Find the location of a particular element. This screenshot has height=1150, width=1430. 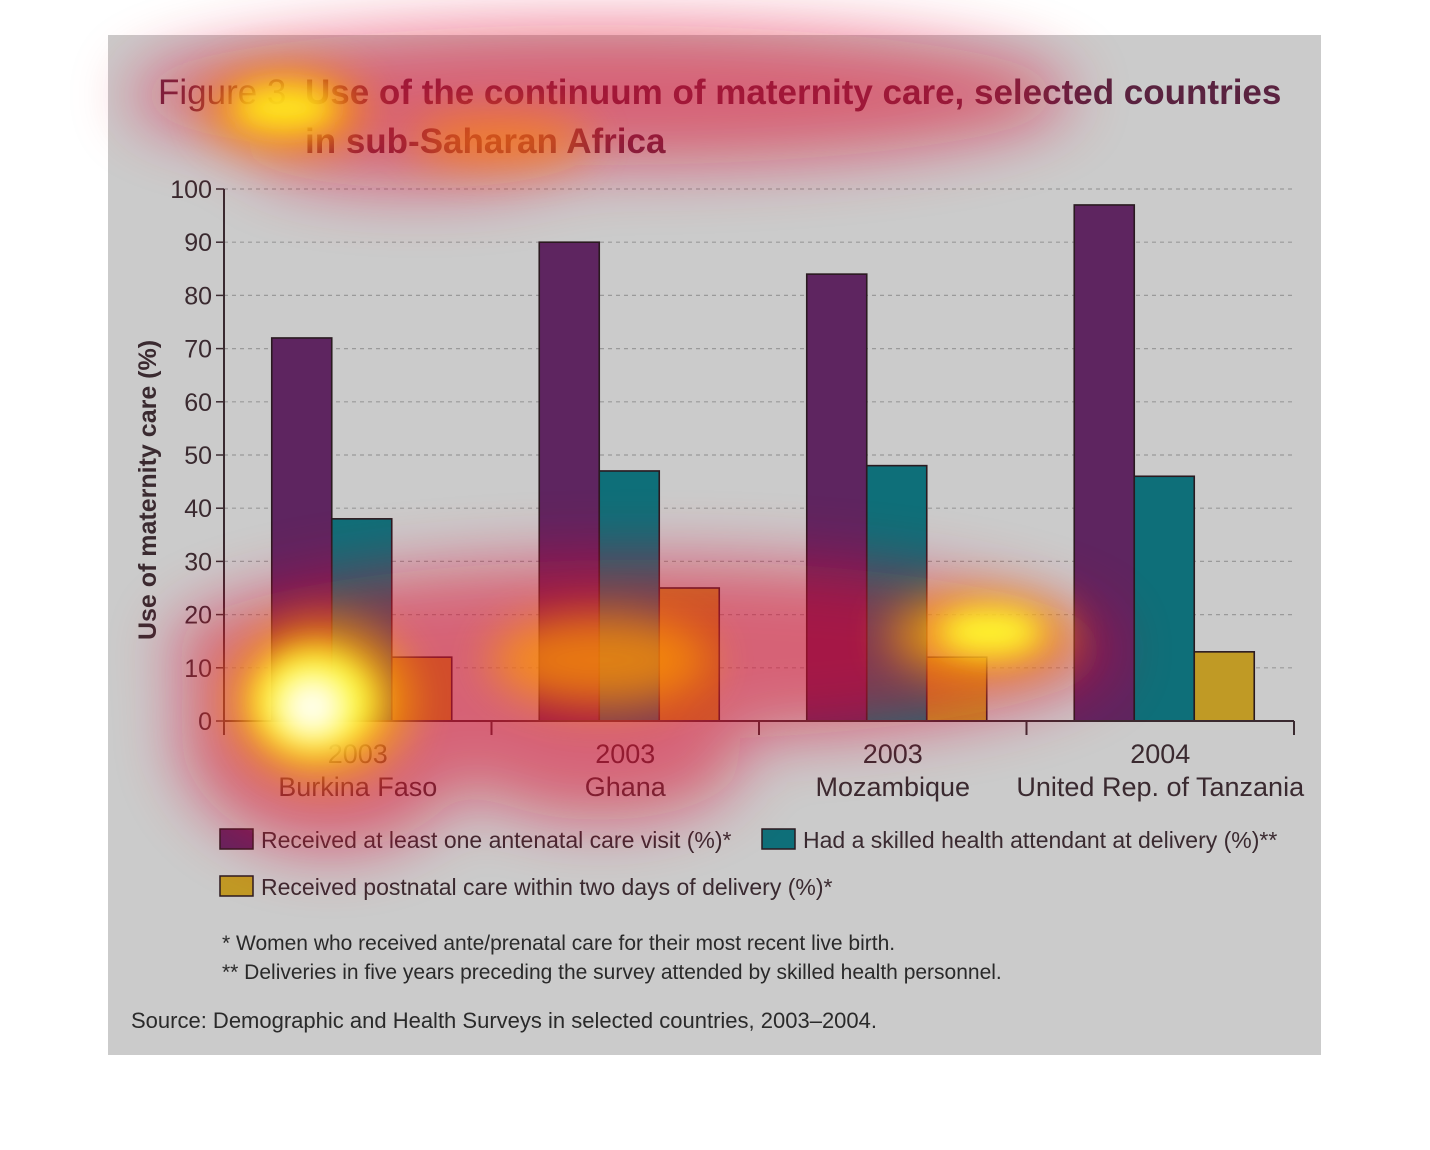

category-country-label: United Rep. of Tanzania is located at coordinates (1160, 787).